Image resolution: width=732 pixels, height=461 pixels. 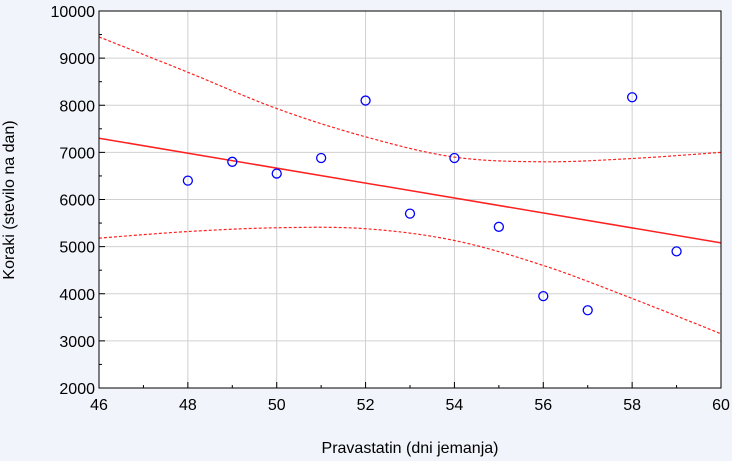 I want to click on x-tick-label: 48, so click(x=188, y=405).